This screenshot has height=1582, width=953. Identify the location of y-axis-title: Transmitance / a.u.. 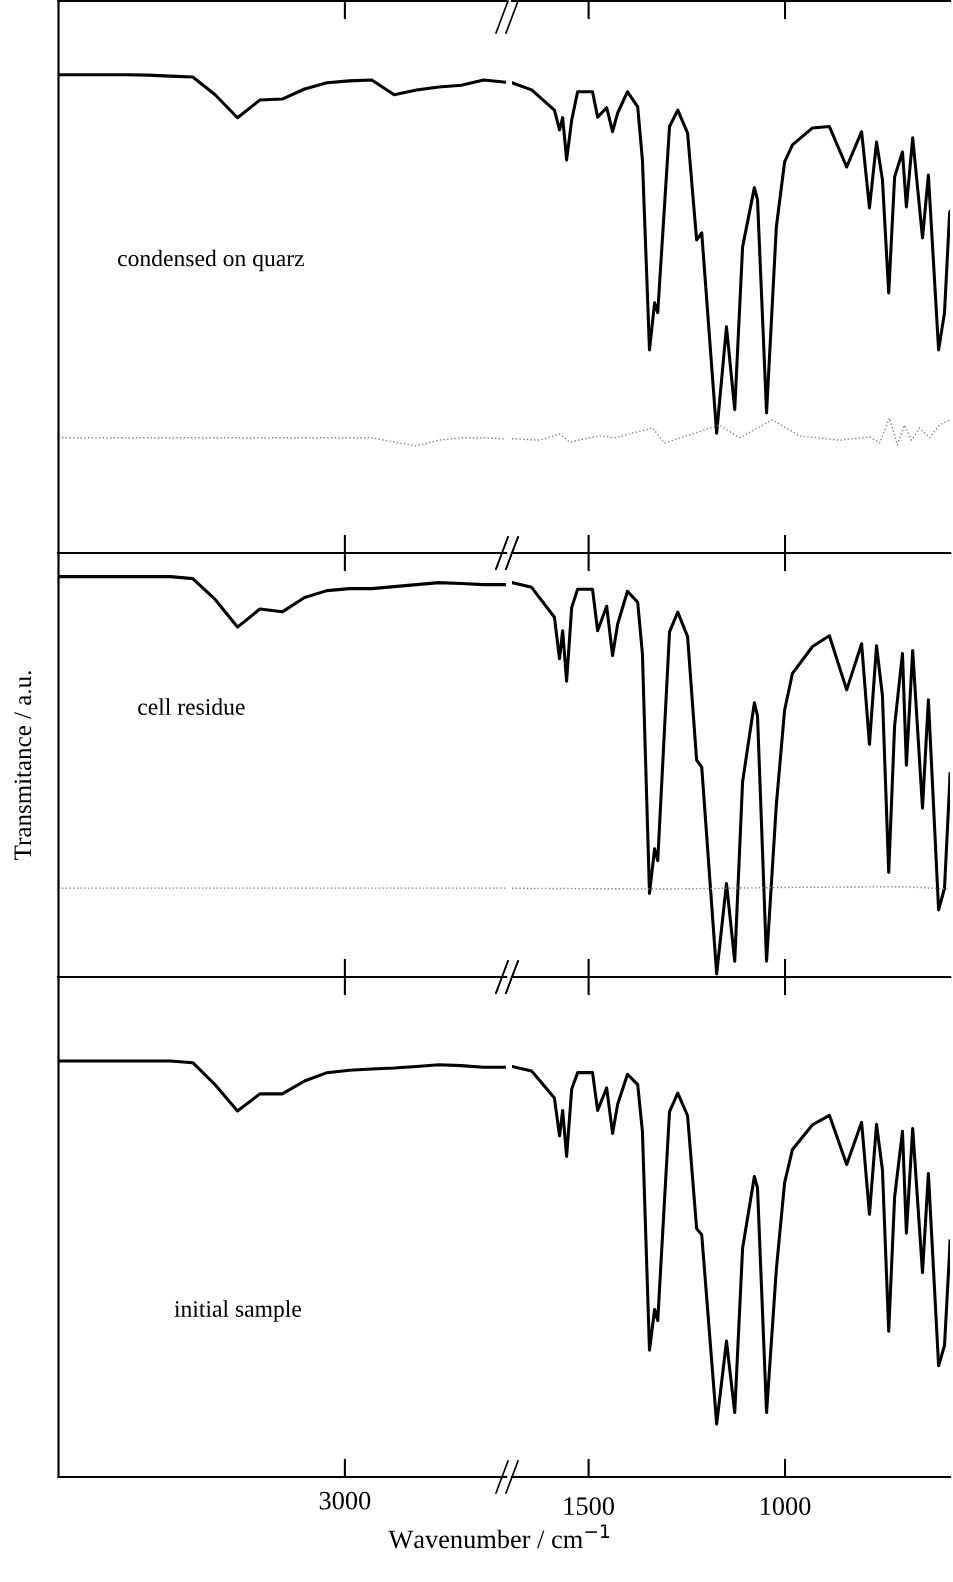
(23, 765).